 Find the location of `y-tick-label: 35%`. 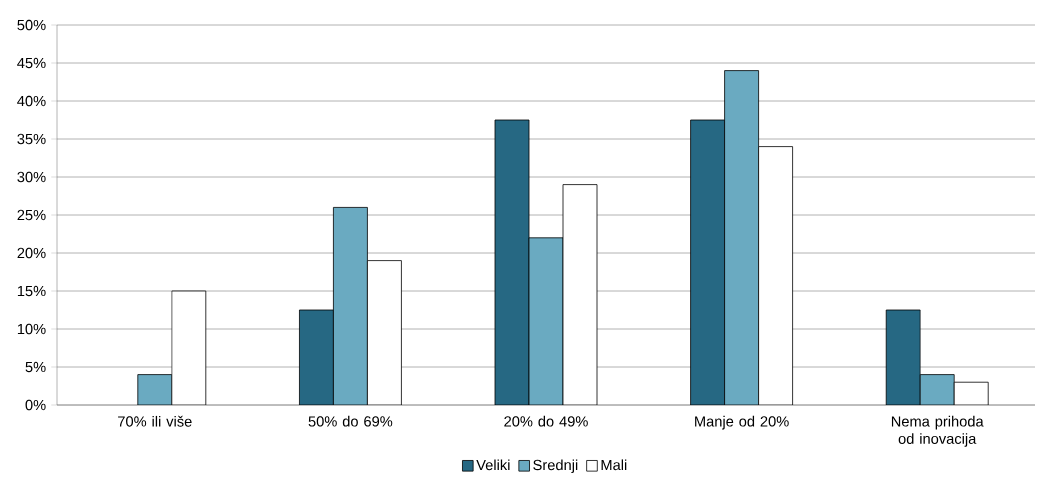

y-tick-label: 35% is located at coordinates (31, 139).